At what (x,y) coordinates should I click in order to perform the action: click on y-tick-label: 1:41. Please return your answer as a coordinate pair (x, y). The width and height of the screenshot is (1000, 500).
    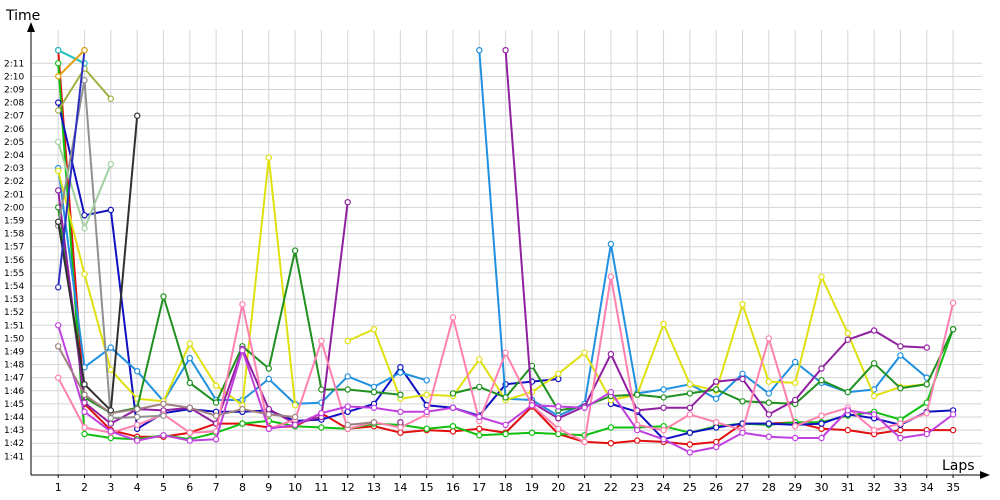
    Looking at the image, I should click on (14, 457).